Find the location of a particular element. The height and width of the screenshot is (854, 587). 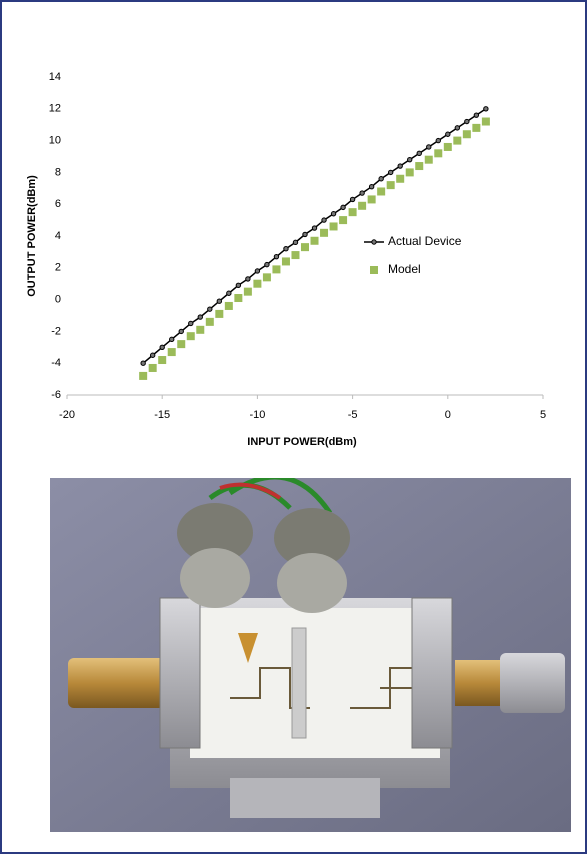

y-tick-label: 4 is located at coordinates (58, 236).